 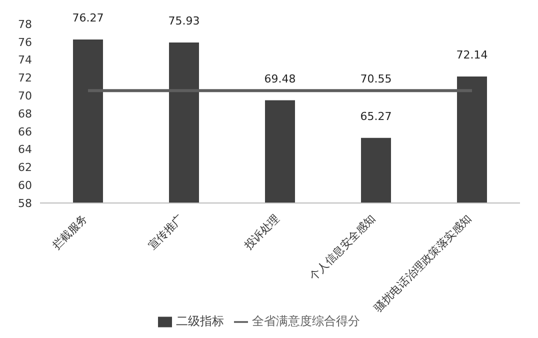 What do you see at coordinates (25, 24) in the screenshot?
I see `y-tick-label: 78` at bounding box center [25, 24].